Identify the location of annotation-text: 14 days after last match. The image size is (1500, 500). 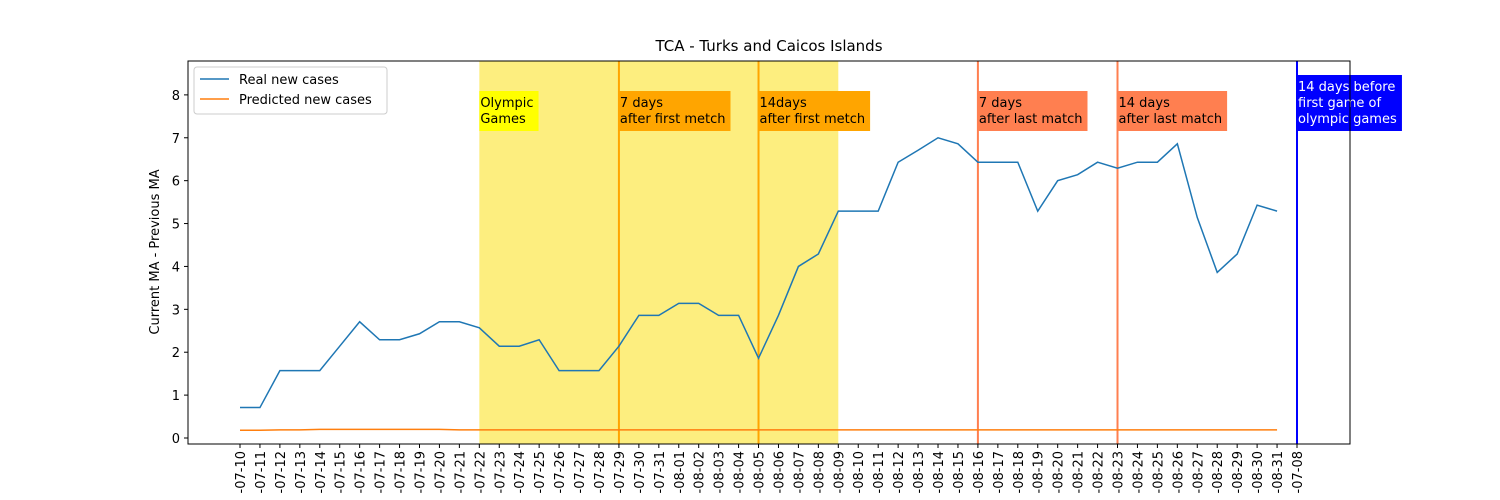
(1171, 111).